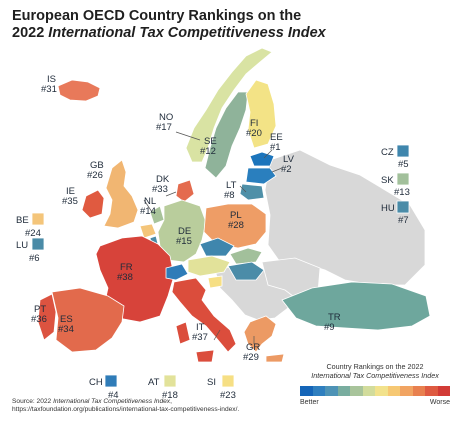  Describe the element at coordinates (210, 141) in the screenshot. I see `label-code-SE: SE` at that location.